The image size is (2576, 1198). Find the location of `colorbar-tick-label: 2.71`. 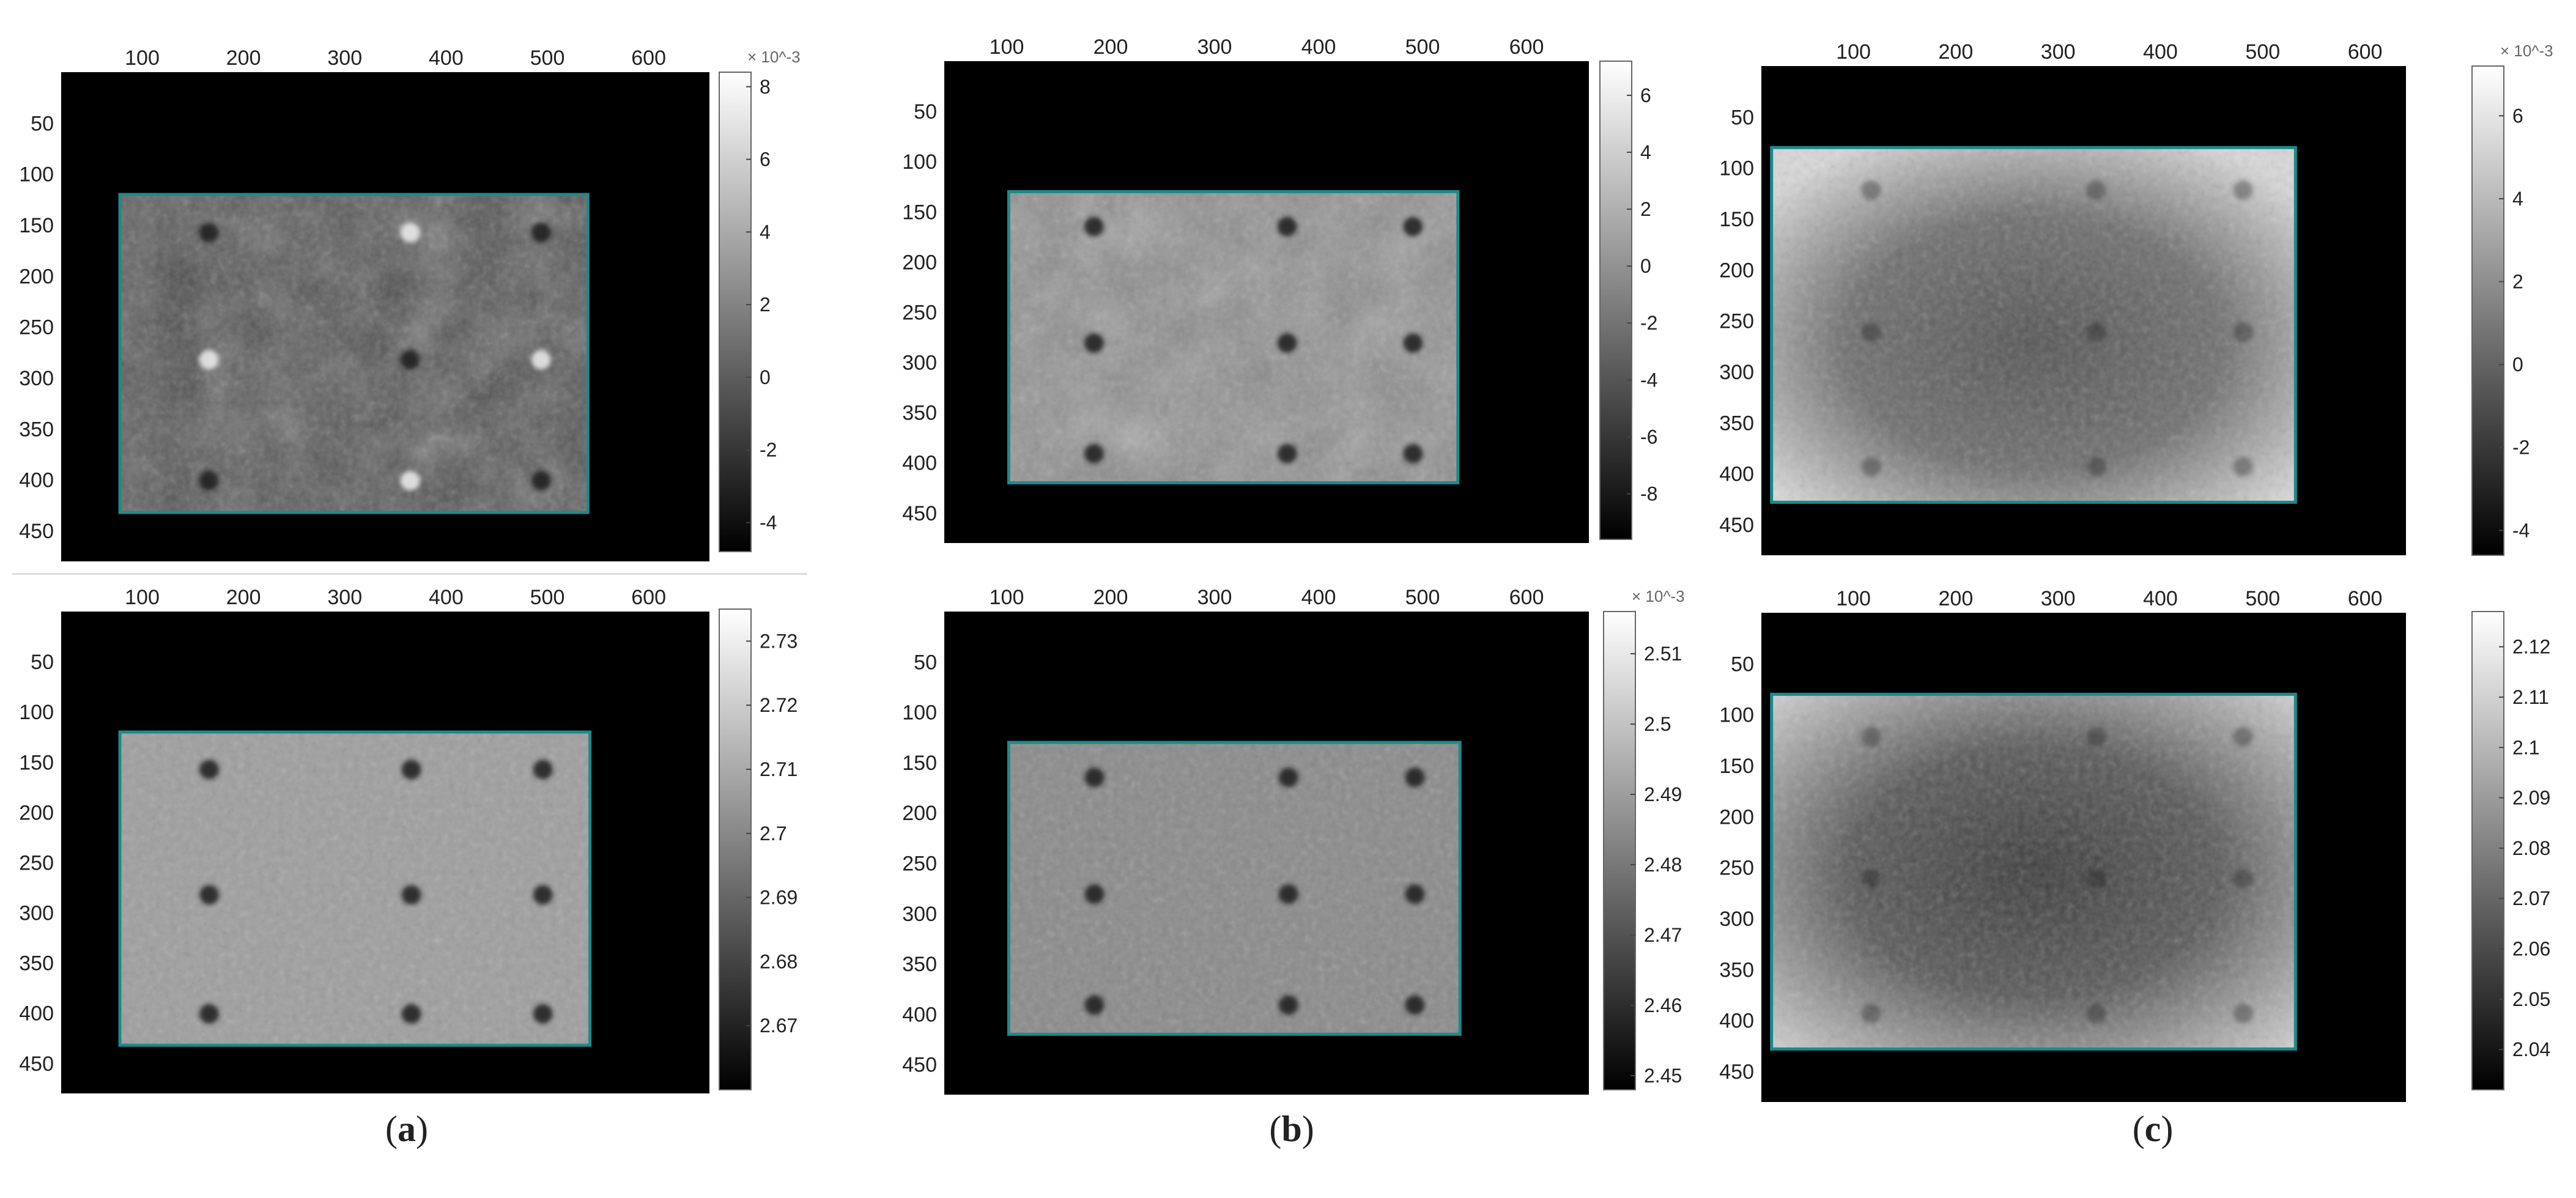

colorbar-tick-label: 2.71 is located at coordinates (779, 769).